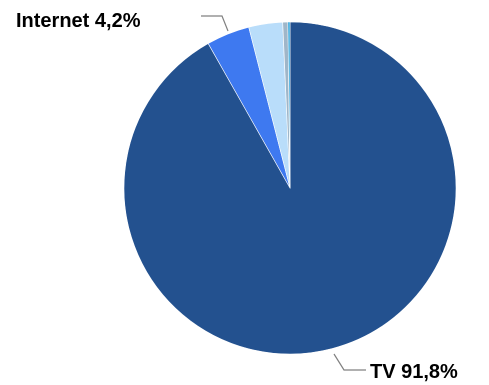 The height and width of the screenshot is (385, 489). What do you see at coordinates (414, 372) in the screenshot?
I see `tv-data-label: TV 91,8%` at bounding box center [414, 372].